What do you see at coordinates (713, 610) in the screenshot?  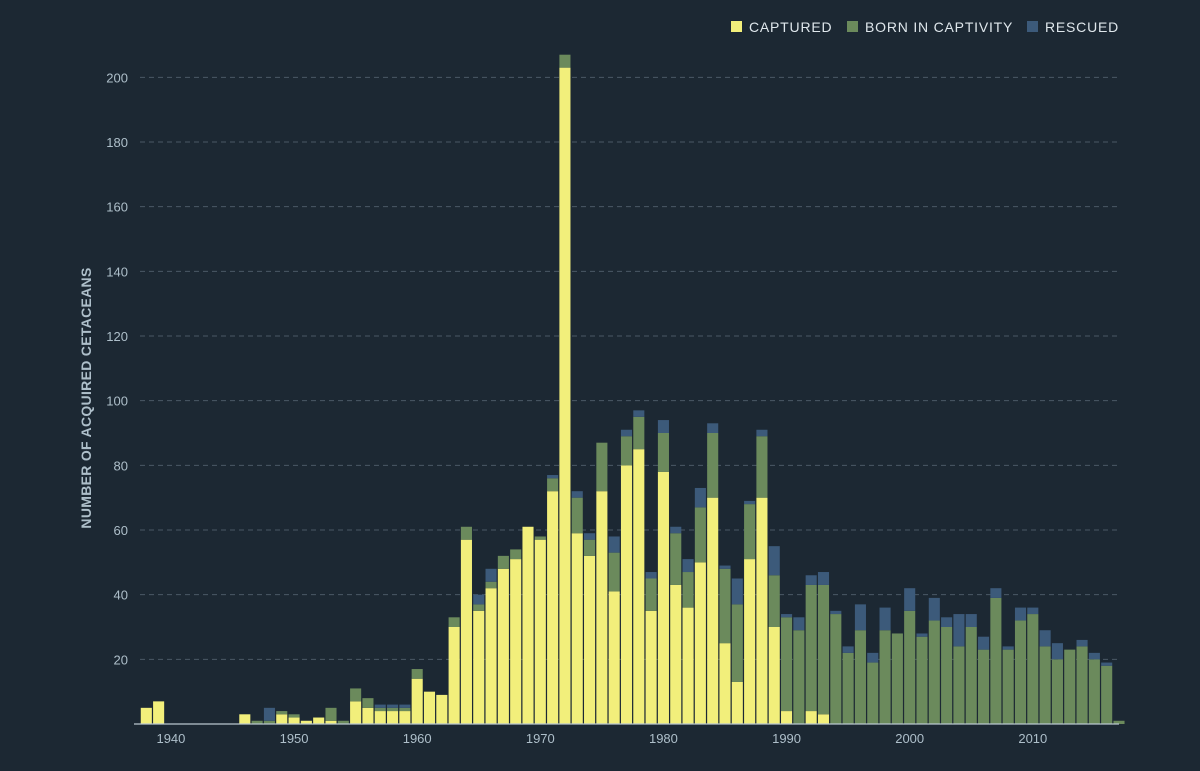 I see `bar-1984-captured` at bounding box center [713, 610].